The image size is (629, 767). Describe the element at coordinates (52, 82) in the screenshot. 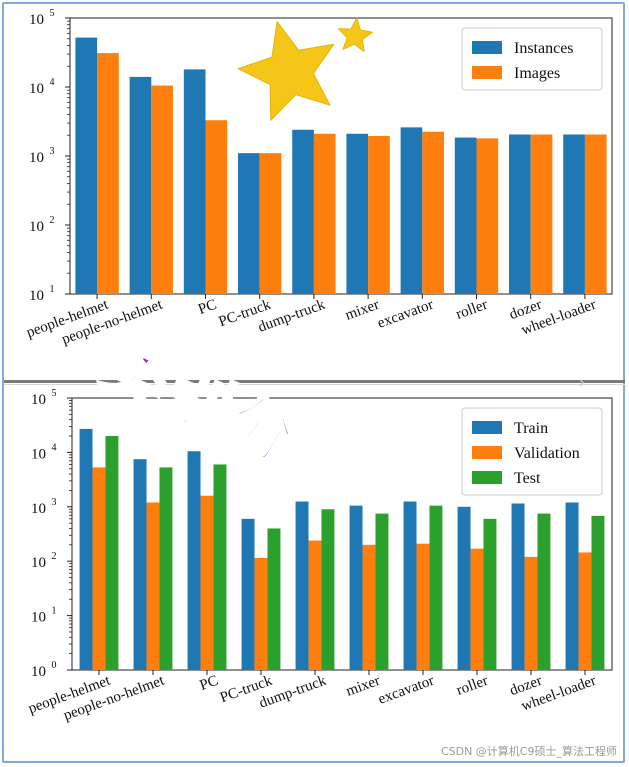

I see `c1-ytick-exponent: 4` at that location.